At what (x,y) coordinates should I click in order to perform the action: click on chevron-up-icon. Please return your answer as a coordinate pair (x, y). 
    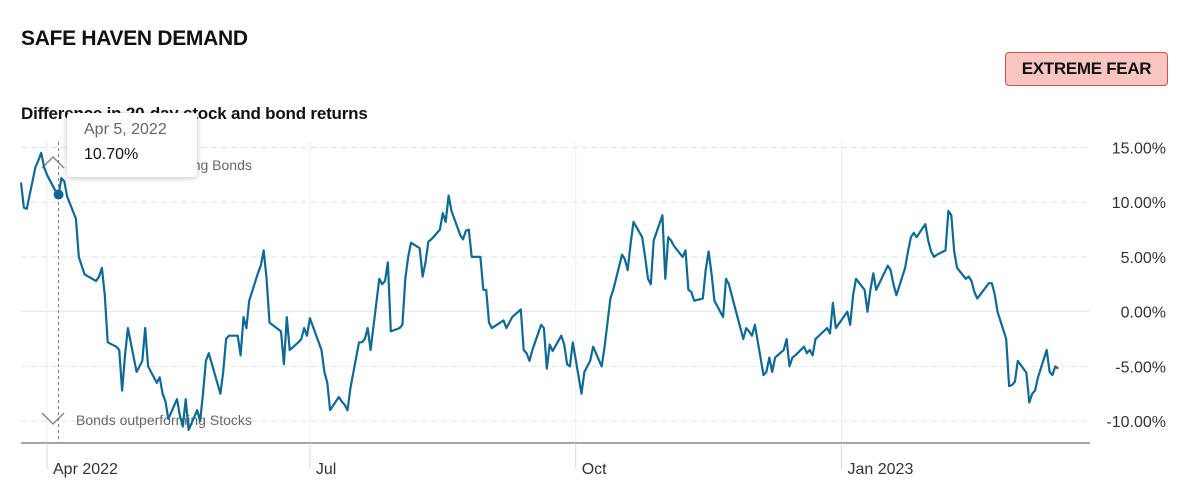
    Looking at the image, I should click on (53, 162).